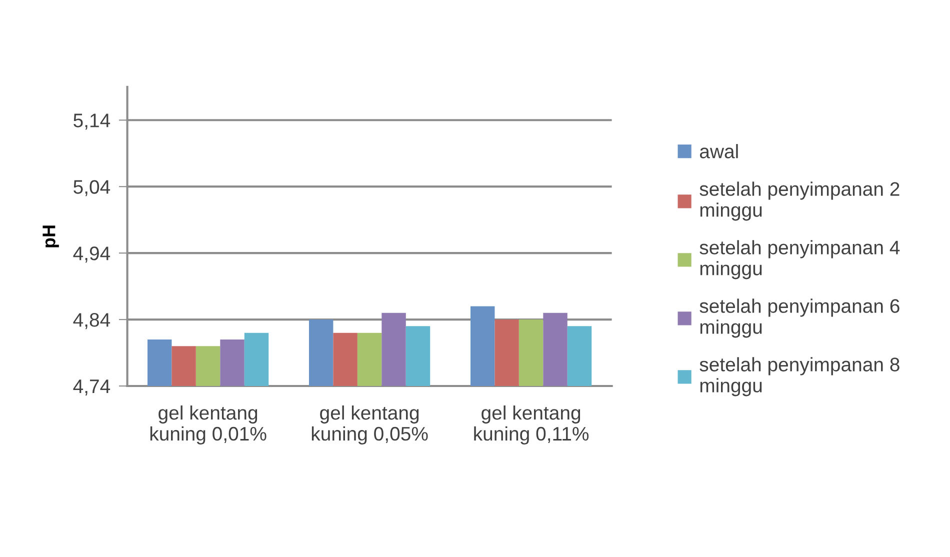  What do you see at coordinates (92, 188) in the screenshot?
I see `y-tick-label: 5,04` at bounding box center [92, 188].